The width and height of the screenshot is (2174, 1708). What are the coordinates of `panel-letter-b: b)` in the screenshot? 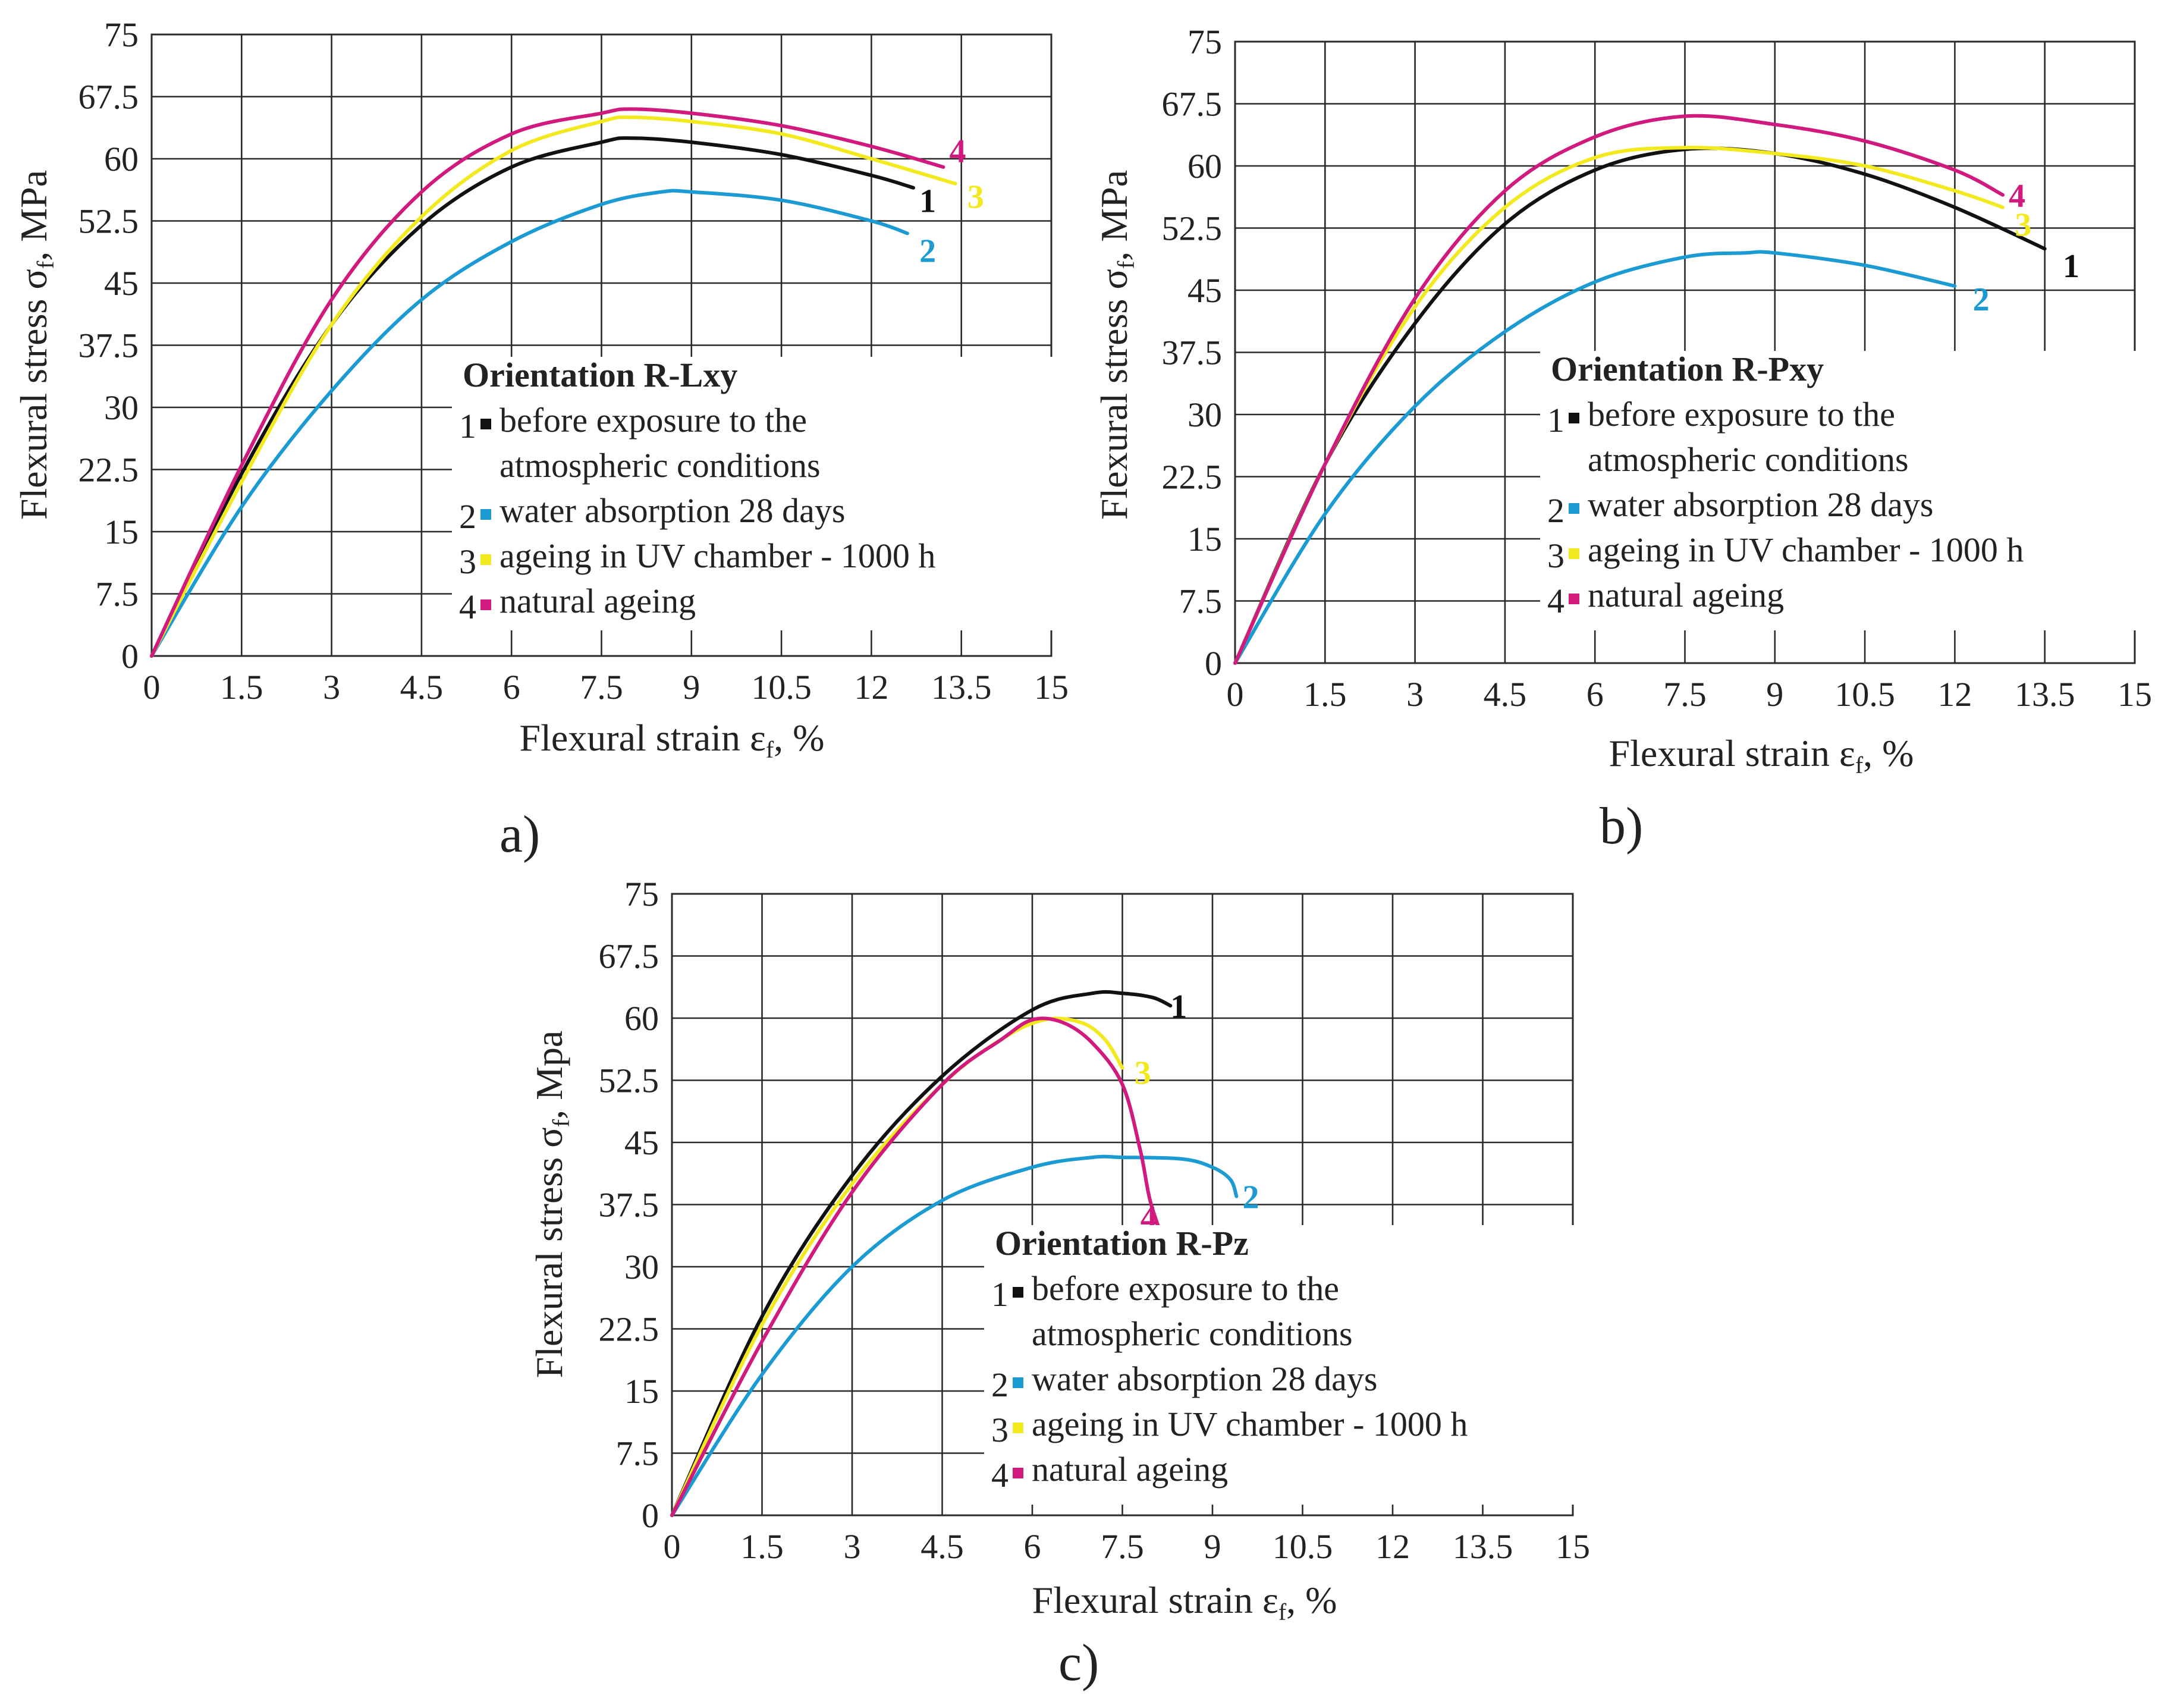 It's located at (1622, 826).